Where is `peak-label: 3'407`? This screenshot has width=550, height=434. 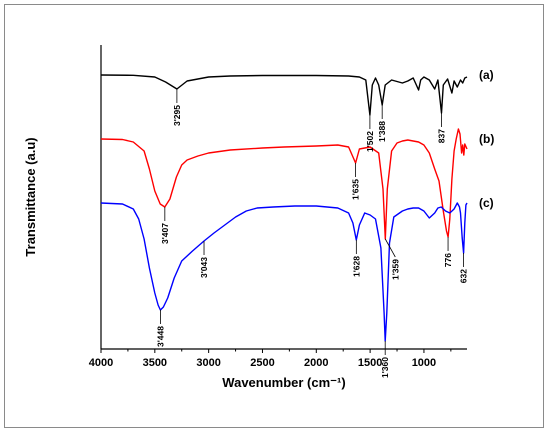
peak-label: 3'407 is located at coordinates (165, 233).